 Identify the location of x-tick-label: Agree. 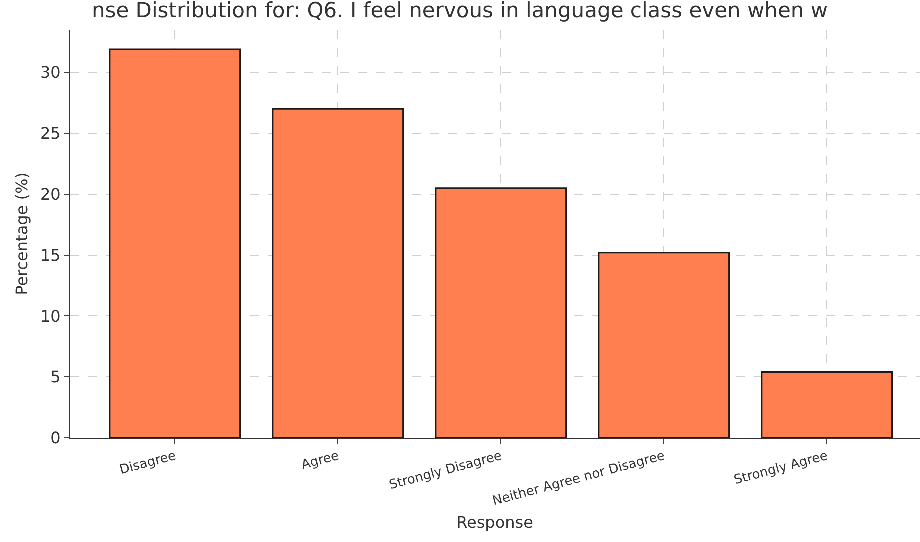
(320, 461).